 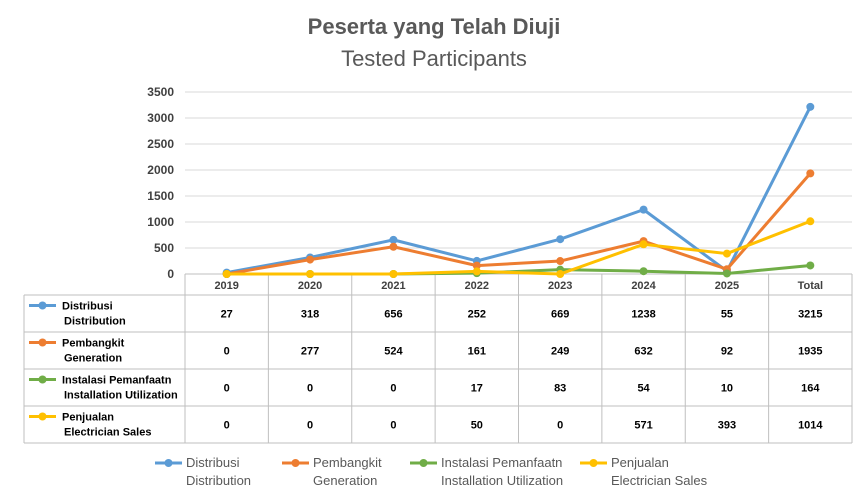 I want to click on table-cell: 164, so click(x=810, y=389).